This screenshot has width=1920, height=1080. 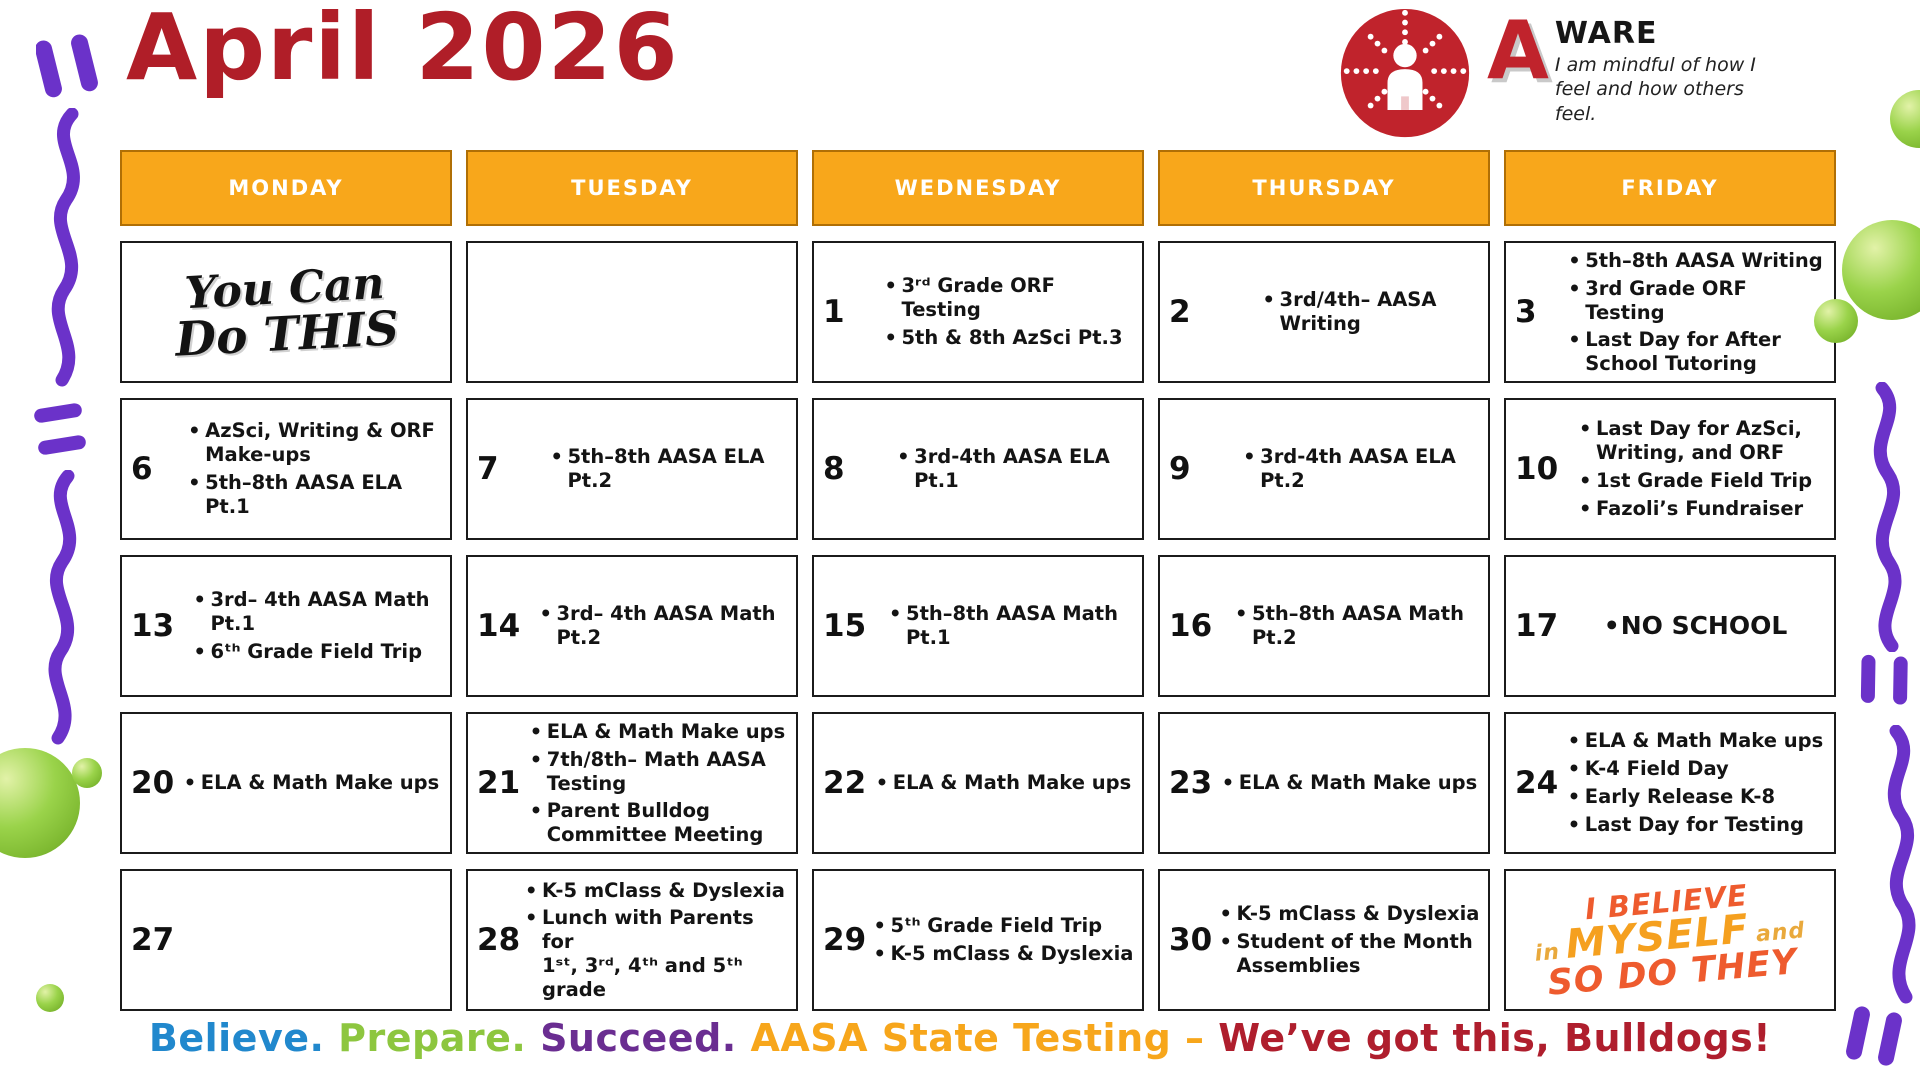 What do you see at coordinates (62, 607) in the screenshot?
I see `purple-squiggle-left-bottom` at bounding box center [62, 607].